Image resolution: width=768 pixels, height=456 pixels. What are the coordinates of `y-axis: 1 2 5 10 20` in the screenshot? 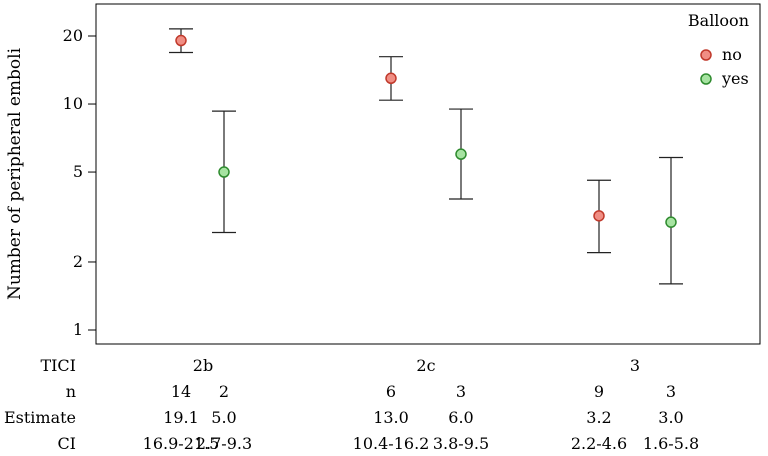 It's located at (79, 182).